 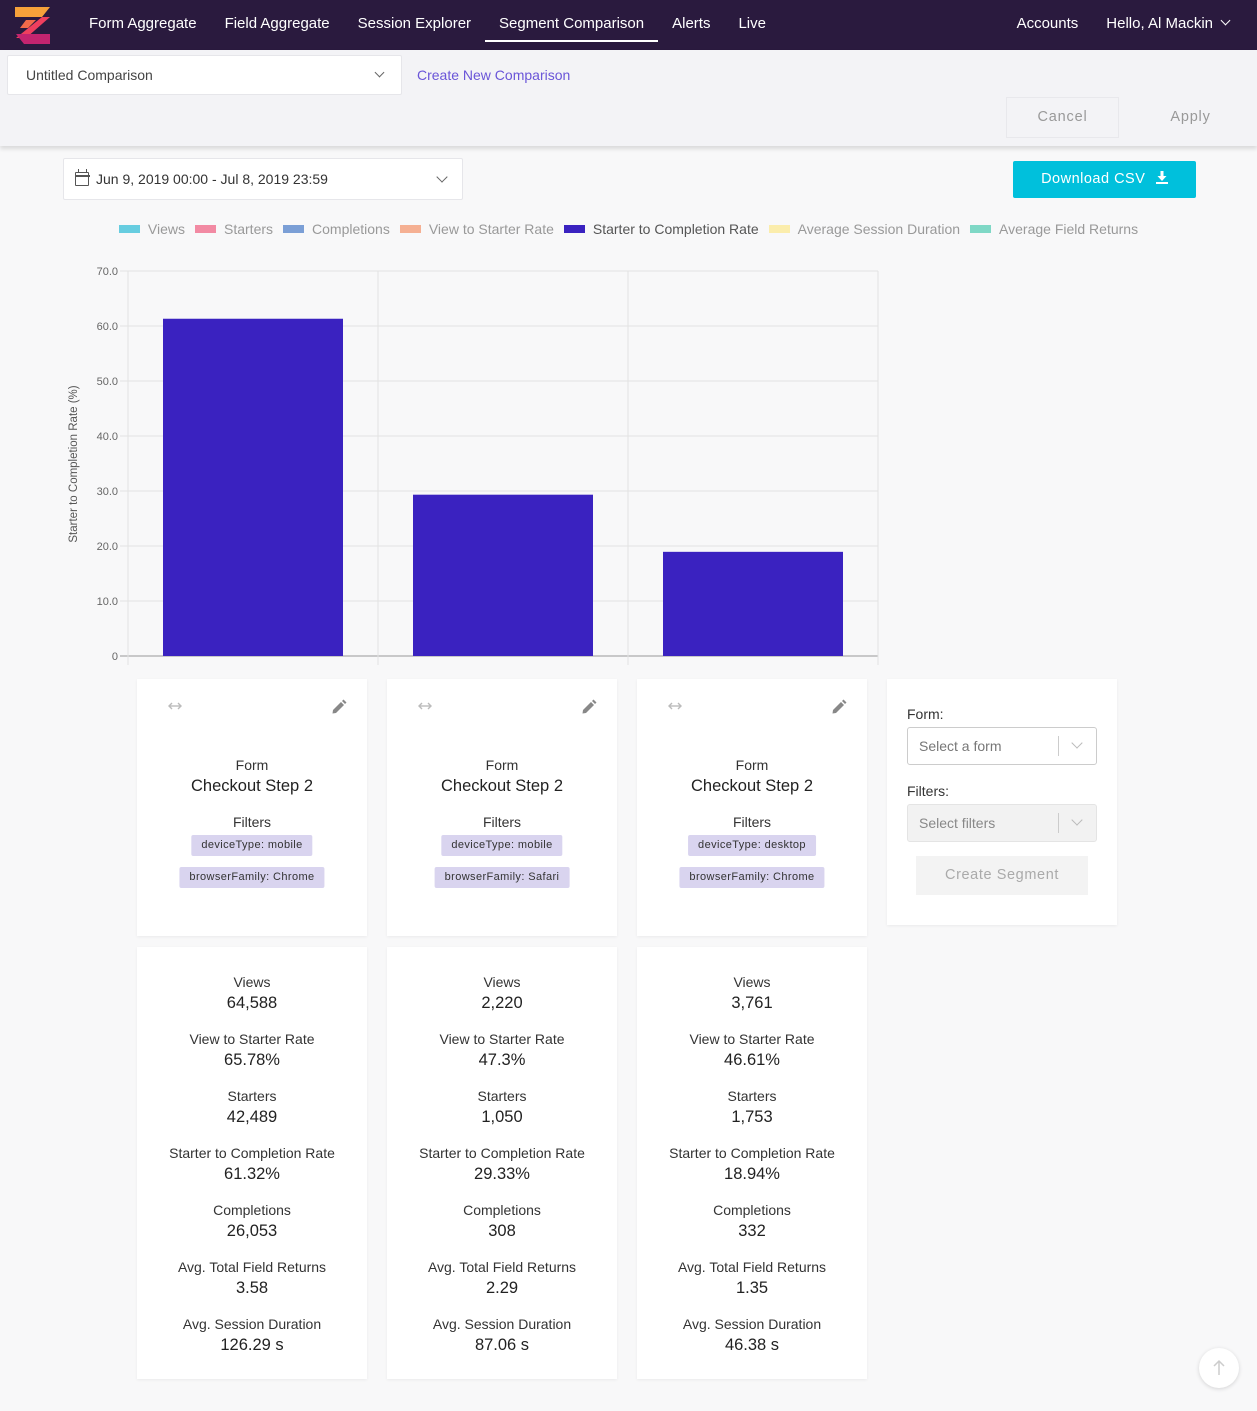 I want to click on y-tick-label: 40.0, so click(x=107, y=437).